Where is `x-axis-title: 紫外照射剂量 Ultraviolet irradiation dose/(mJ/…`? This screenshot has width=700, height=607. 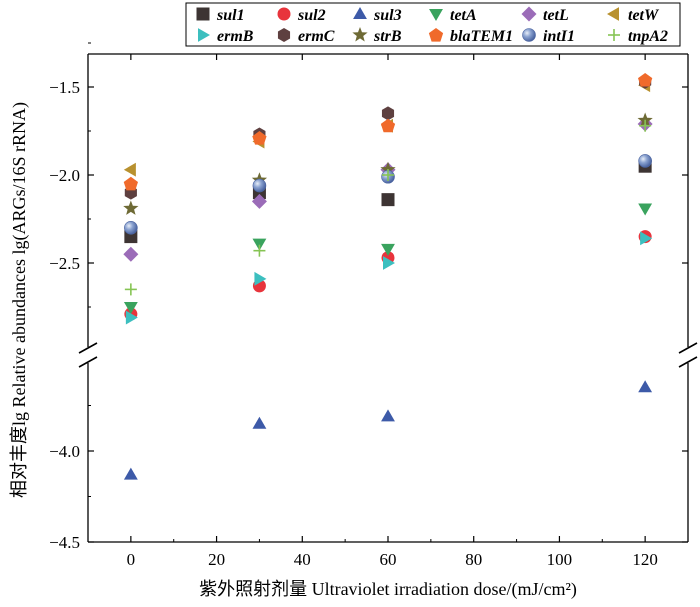 x-axis-title: 紫外照射剂量 Ultraviolet irradiation dose/(mJ/… is located at coordinates (388, 589).